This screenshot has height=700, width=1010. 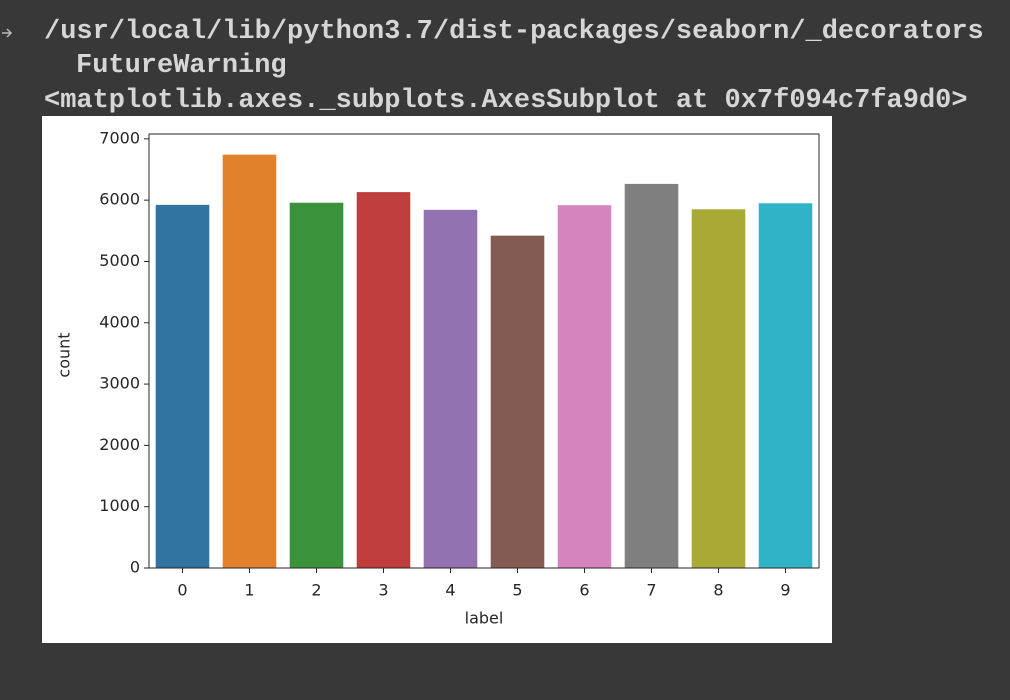 I want to click on x-tick-label: 6, so click(x=584, y=590).